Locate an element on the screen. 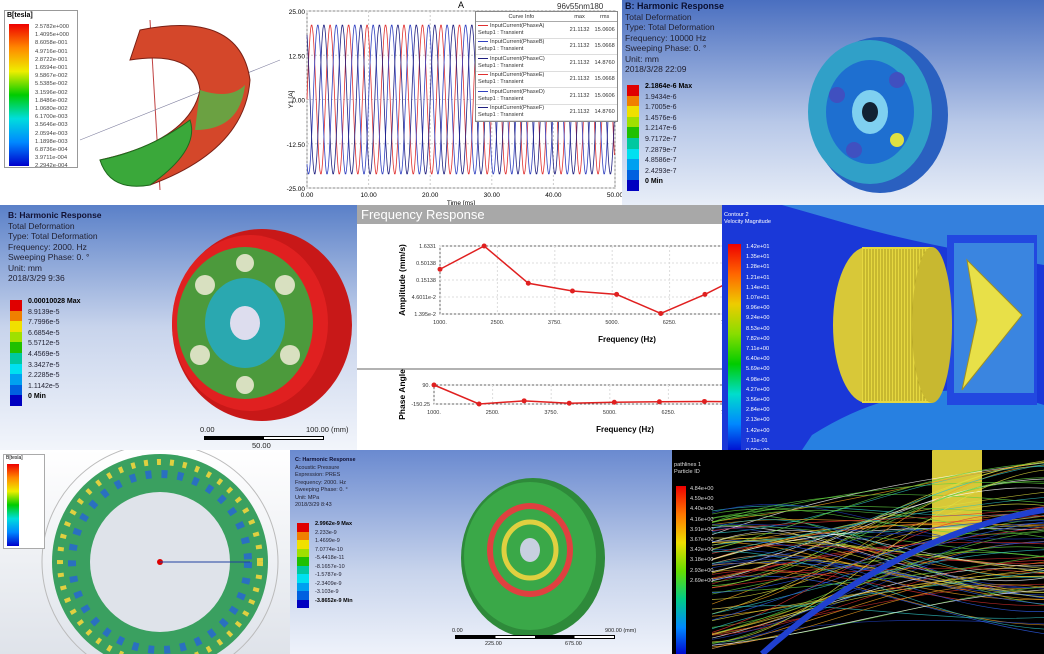 The width and height of the screenshot is (1044, 654). legend-value: 6.8736e-004 is located at coordinates (51, 150).